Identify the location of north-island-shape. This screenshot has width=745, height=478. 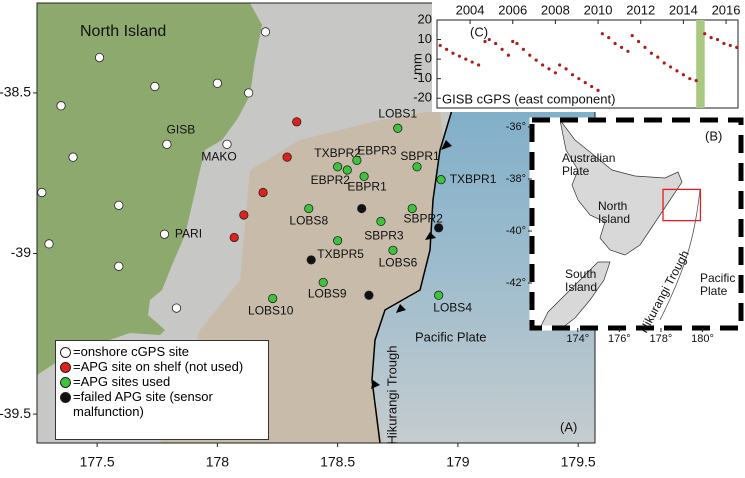
(621, 187).